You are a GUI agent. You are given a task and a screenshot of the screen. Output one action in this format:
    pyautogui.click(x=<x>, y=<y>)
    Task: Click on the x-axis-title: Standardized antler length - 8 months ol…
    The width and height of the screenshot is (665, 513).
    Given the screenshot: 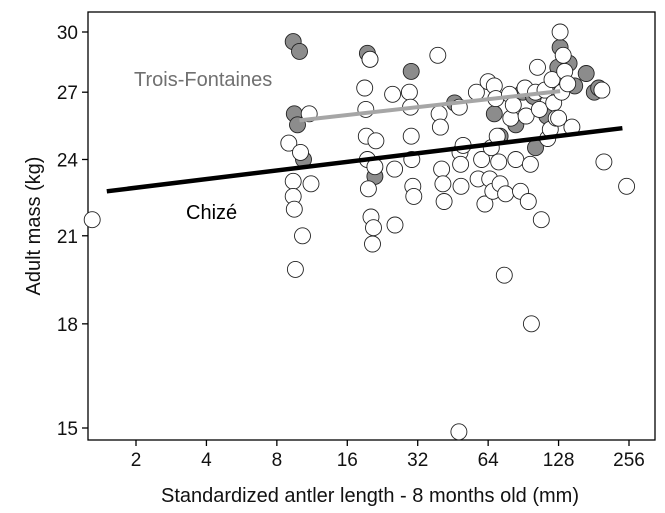 What is the action you would take?
    pyautogui.click(x=370, y=496)
    